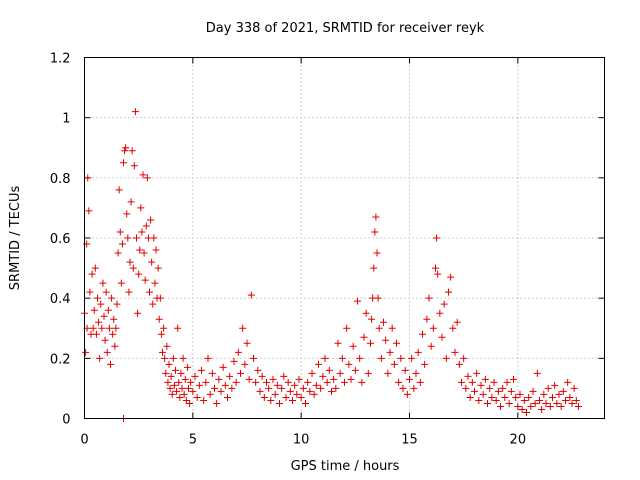 Image resolution: width=640 pixels, height=480 pixels. What do you see at coordinates (60, 359) in the screenshot?
I see `y-tick-label: 0.2` at bounding box center [60, 359].